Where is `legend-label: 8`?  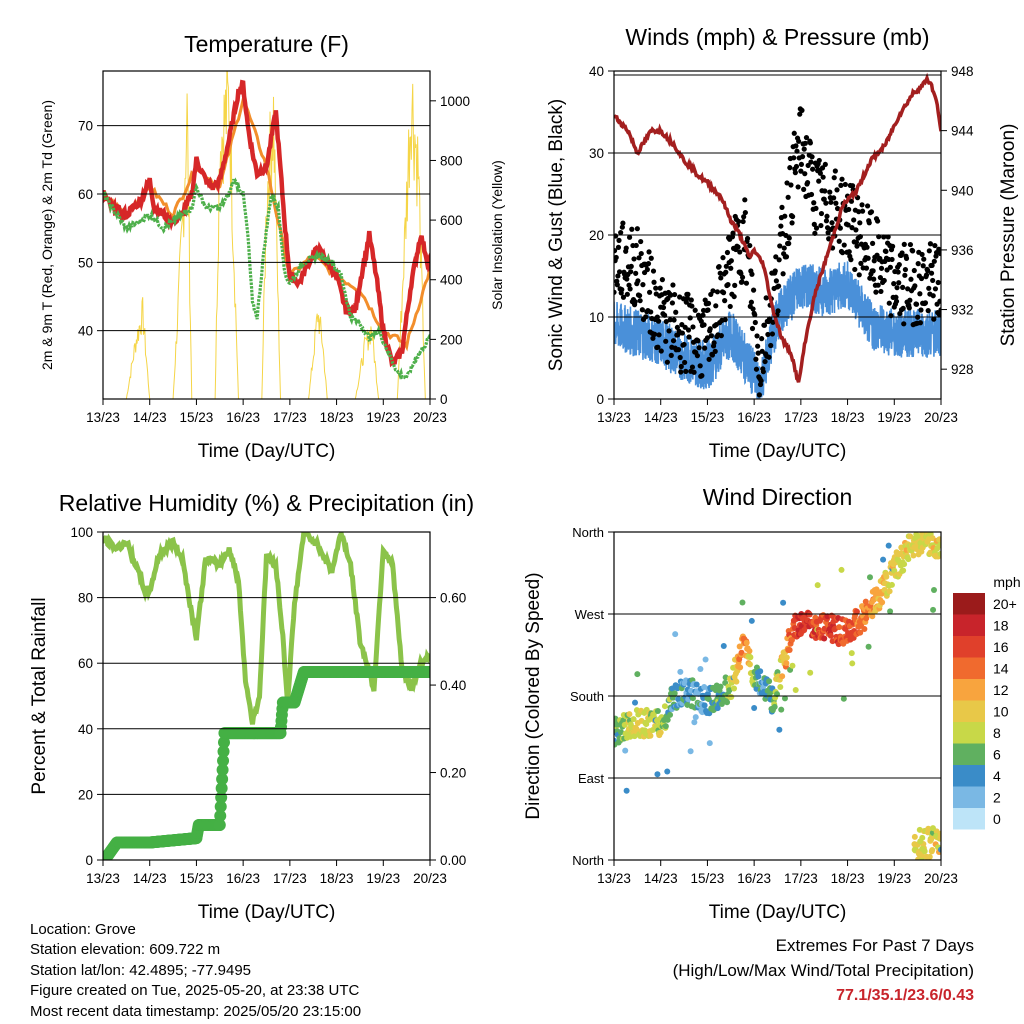 legend-label: 8 is located at coordinates (997, 733).